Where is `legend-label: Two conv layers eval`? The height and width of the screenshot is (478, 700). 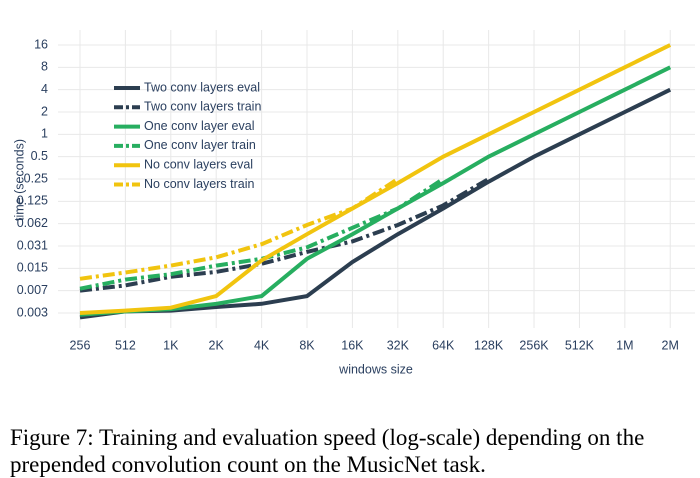
legend-label: Two conv layers eval is located at coordinates (202, 87).